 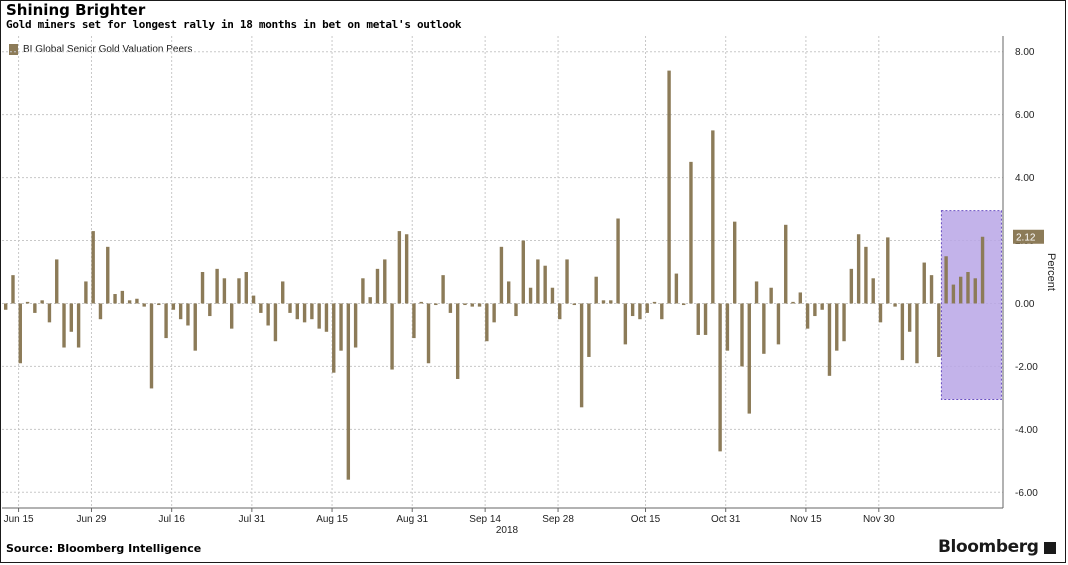 What do you see at coordinates (971, 305) in the screenshot?
I see `highlight-box` at bounding box center [971, 305].